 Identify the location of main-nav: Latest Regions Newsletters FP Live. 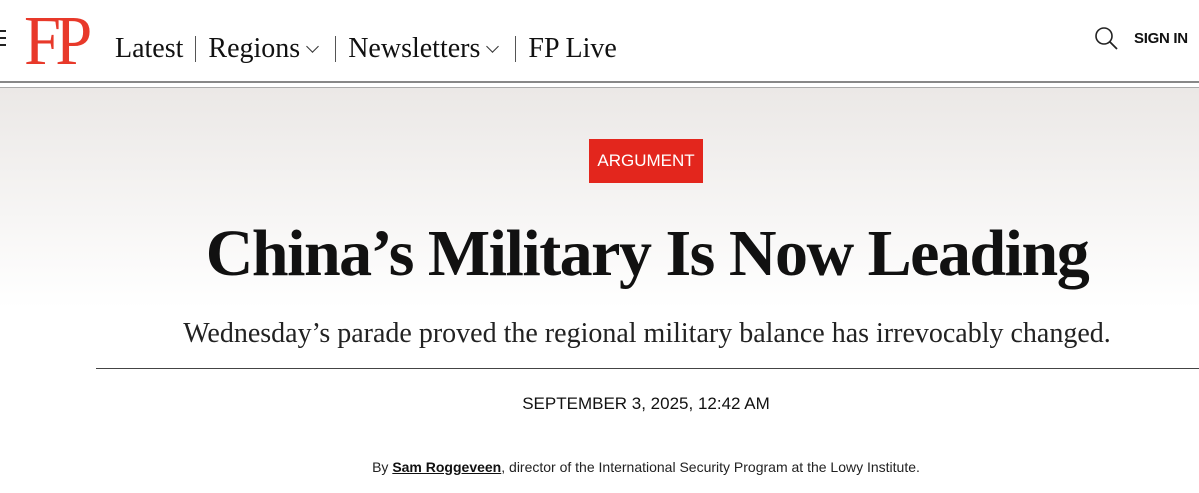
(366, 49).